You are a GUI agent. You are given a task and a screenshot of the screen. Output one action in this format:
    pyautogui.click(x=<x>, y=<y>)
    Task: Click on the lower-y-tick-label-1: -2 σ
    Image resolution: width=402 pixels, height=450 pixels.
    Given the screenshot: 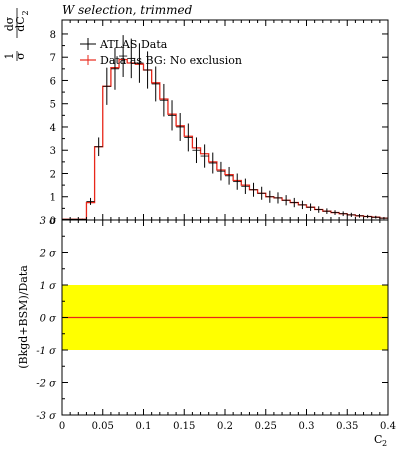 What is the action you would take?
    pyautogui.click(x=46, y=384)
    